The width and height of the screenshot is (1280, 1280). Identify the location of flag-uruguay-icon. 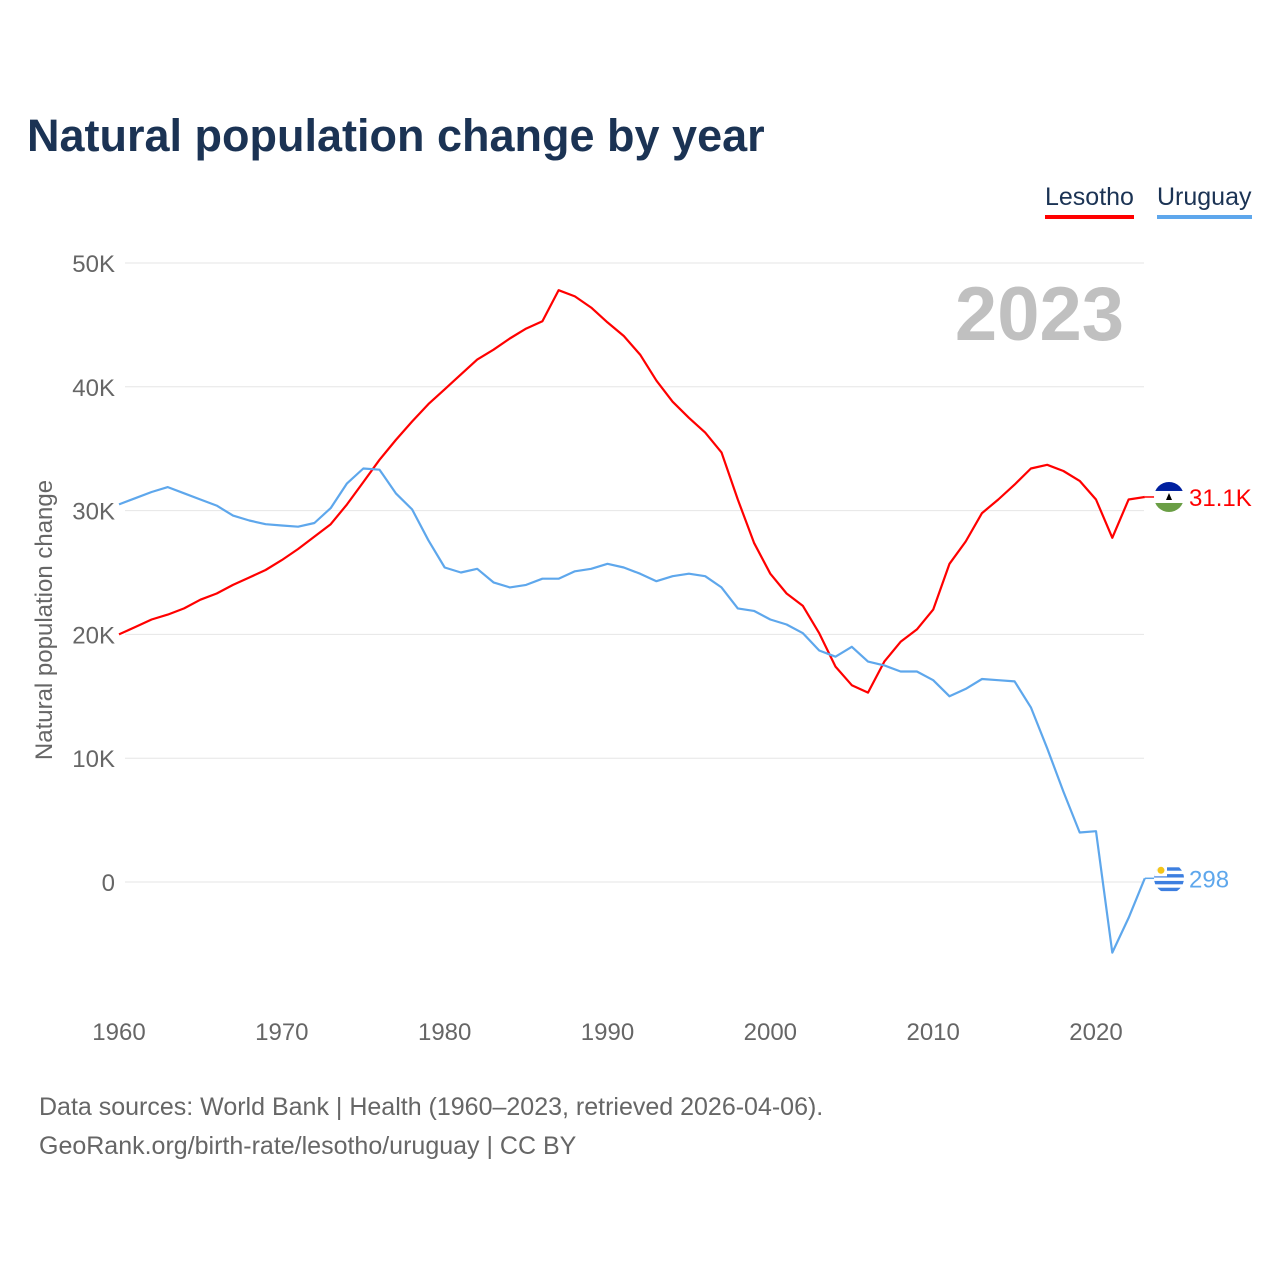
(1169, 878).